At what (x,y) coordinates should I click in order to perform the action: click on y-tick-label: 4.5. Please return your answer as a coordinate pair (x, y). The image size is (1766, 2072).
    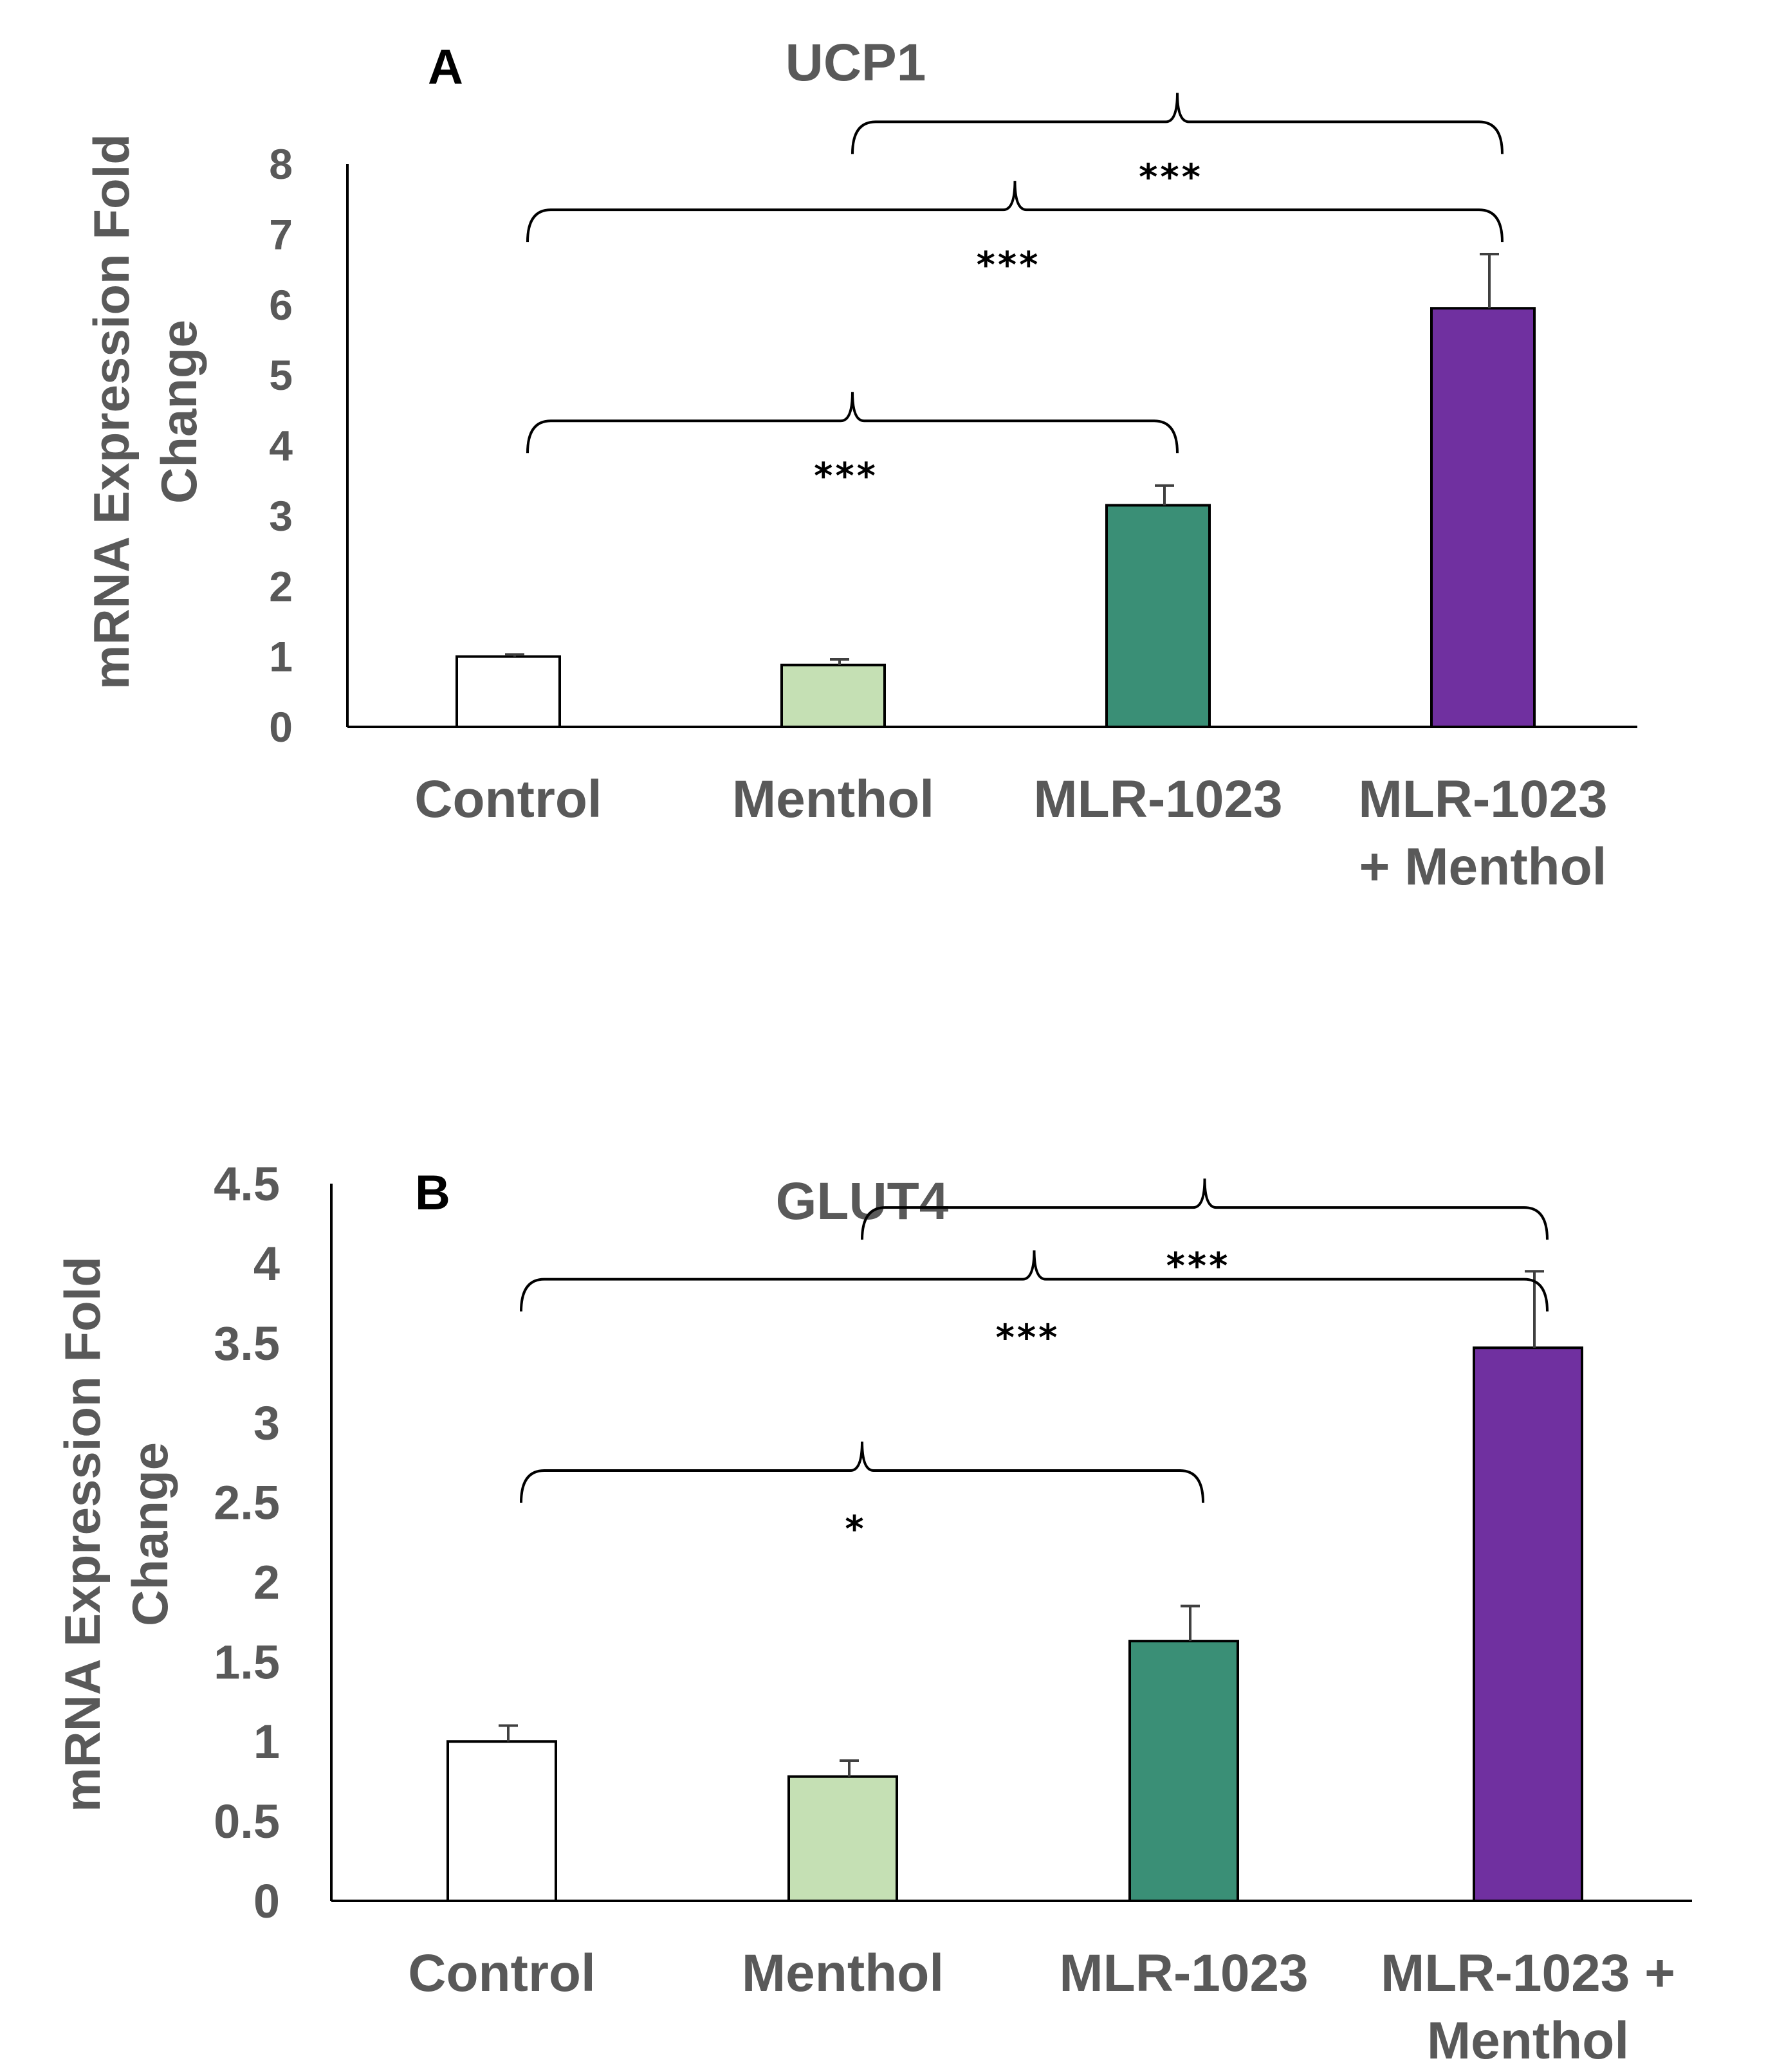
    Looking at the image, I should click on (247, 1184).